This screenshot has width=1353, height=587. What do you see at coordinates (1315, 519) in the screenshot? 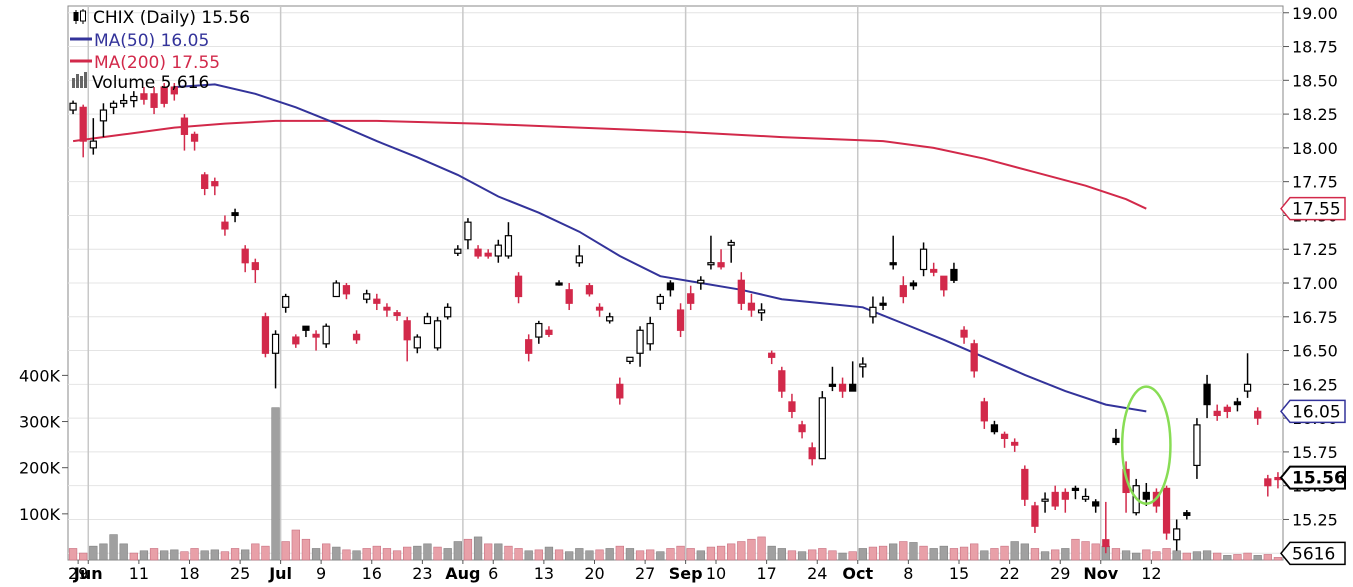
I see `price-tick-label: 15.25` at bounding box center [1315, 519].